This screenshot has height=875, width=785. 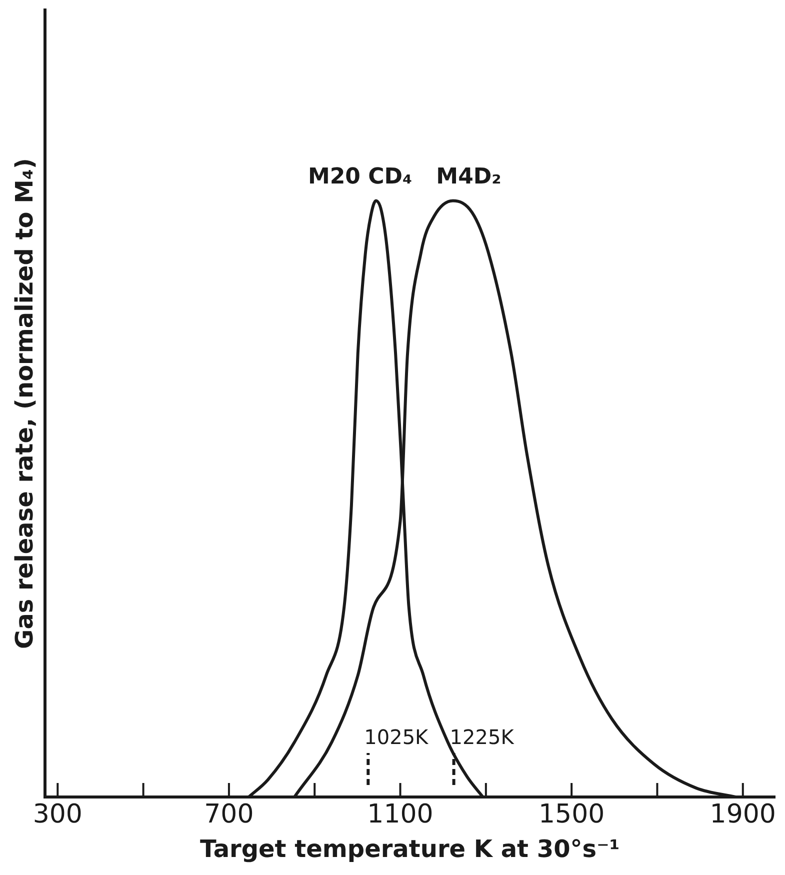 I want to click on x-tick-label: 700, so click(x=229, y=814).